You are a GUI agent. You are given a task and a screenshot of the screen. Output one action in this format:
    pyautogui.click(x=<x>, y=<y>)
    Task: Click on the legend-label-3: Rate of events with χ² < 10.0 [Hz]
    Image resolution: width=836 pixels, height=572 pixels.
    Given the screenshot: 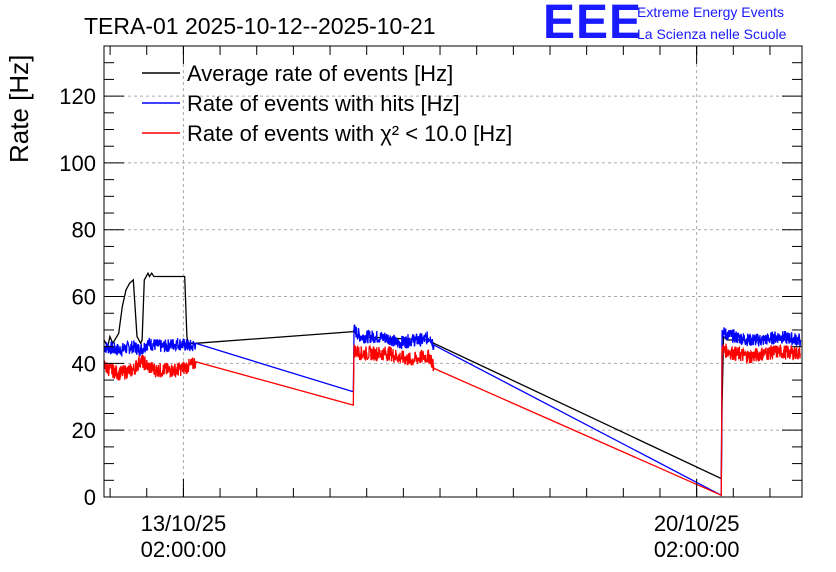 What is the action you would take?
    pyautogui.click(x=349, y=133)
    